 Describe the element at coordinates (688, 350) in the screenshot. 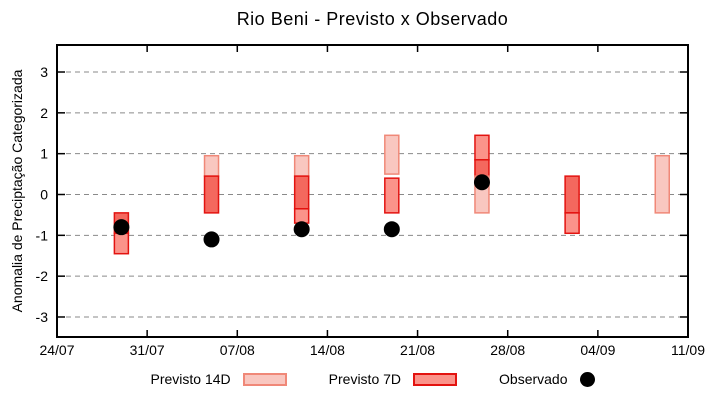

I see `x-tick-label: 11/09` at that location.